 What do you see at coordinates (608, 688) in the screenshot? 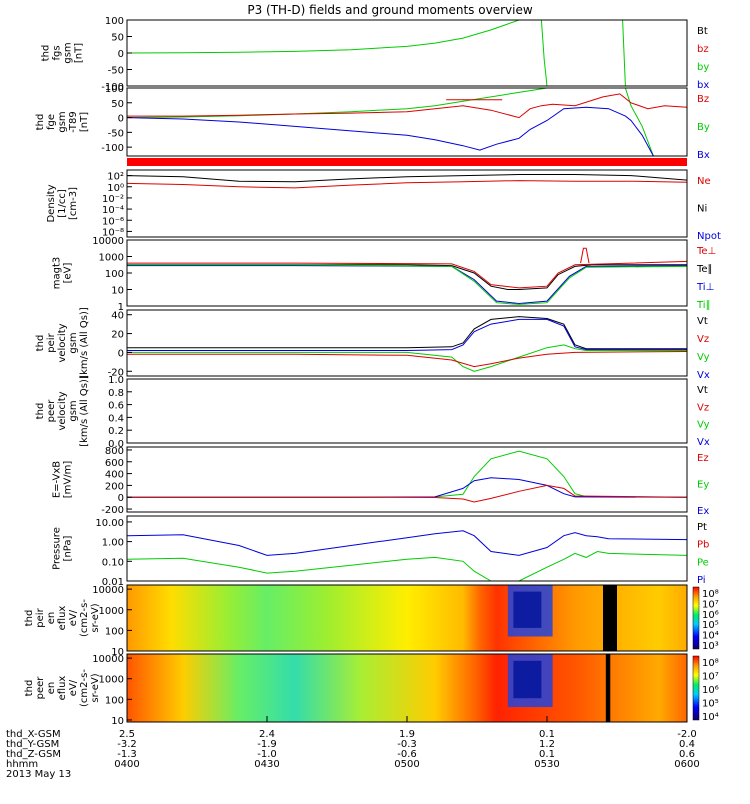
I see `data-gap` at bounding box center [608, 688].